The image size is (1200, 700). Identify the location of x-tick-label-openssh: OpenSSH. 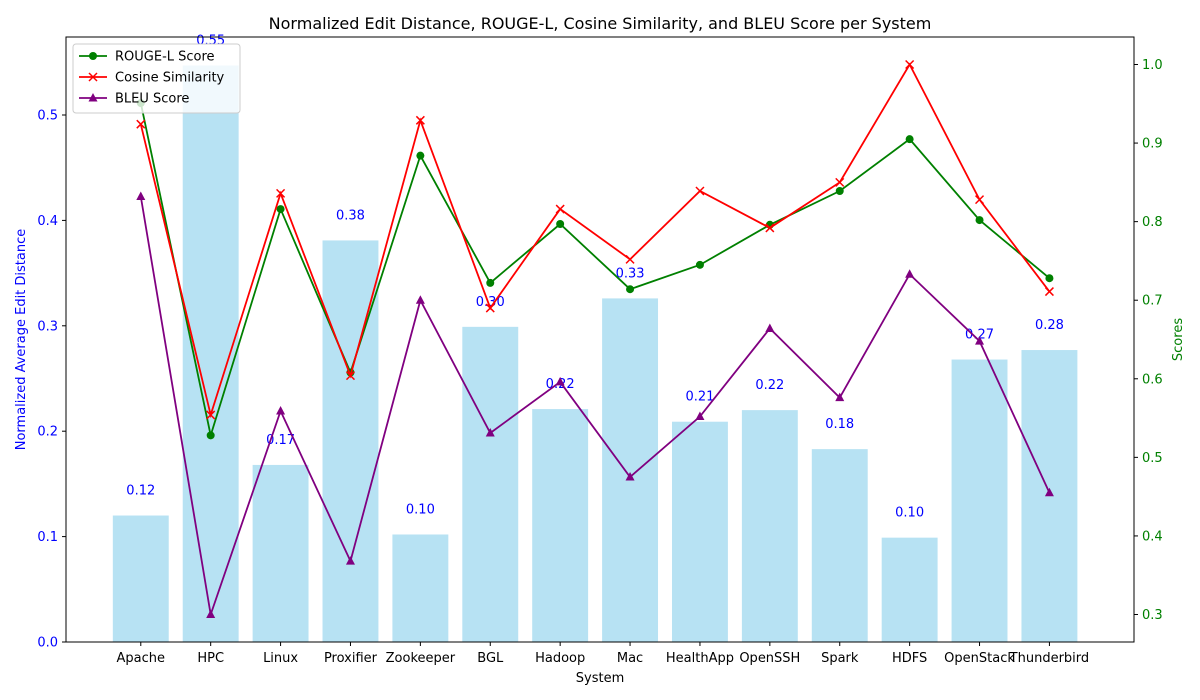
(769, 658).